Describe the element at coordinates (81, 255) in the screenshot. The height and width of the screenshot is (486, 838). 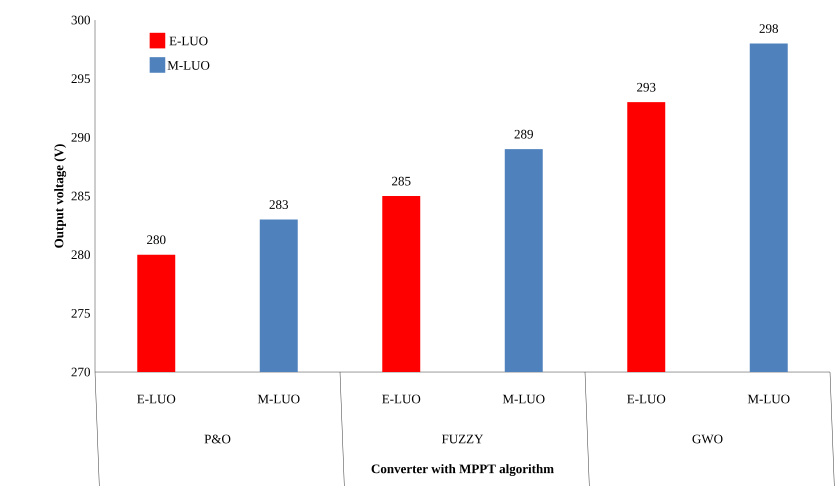
I see `y-tick-label: 280` at that location.